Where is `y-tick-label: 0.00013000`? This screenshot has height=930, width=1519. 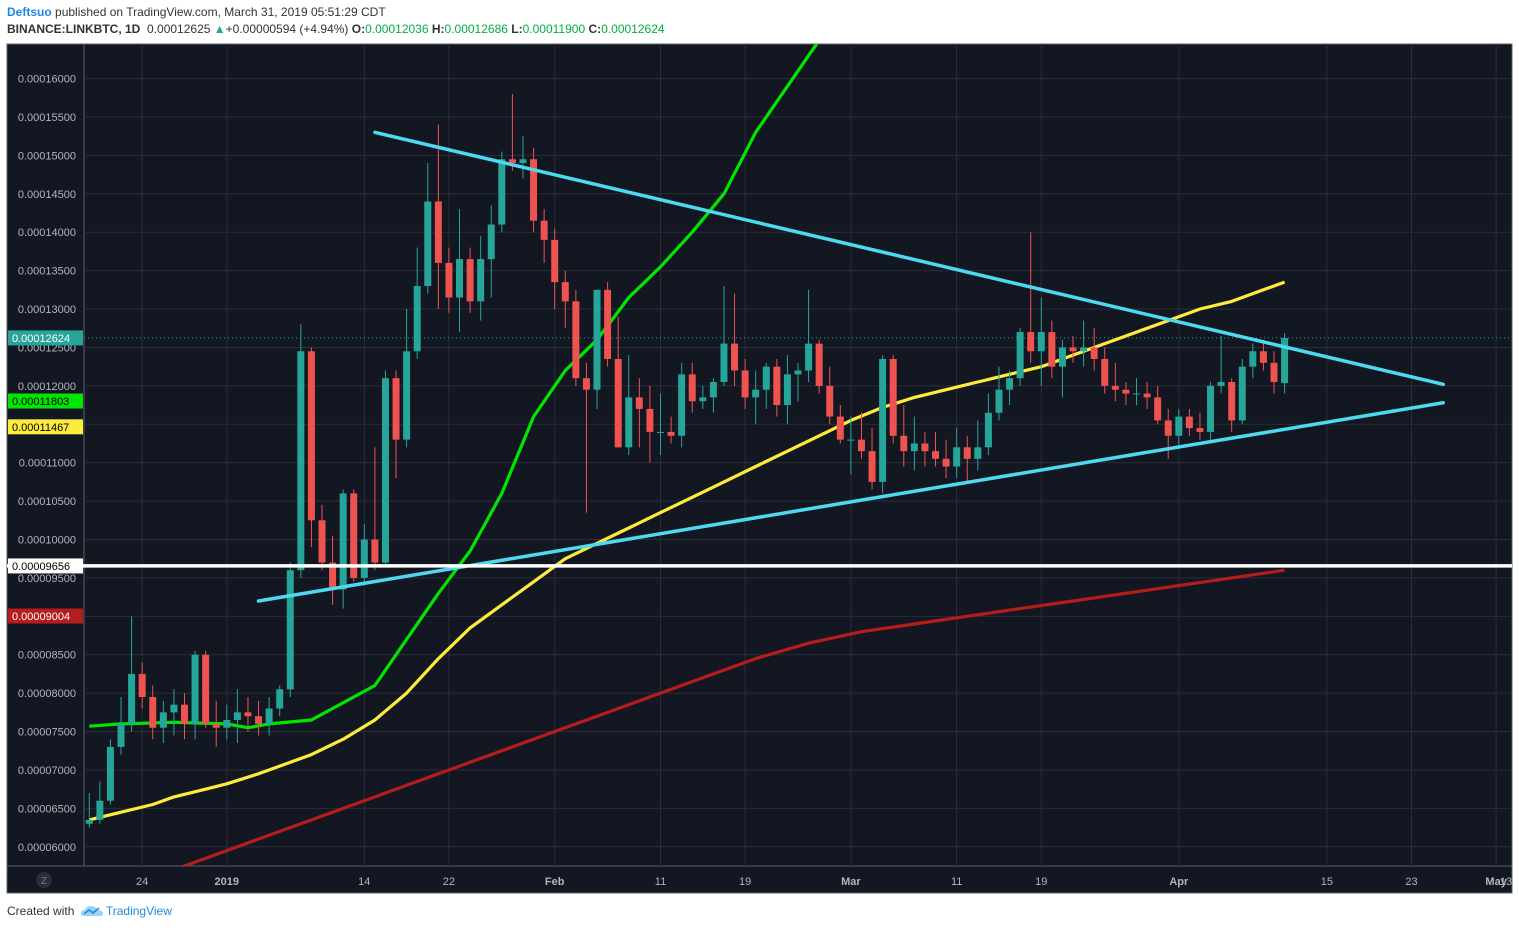 y-tick-label: 0.00013000 is located at coordinates (47, 310).